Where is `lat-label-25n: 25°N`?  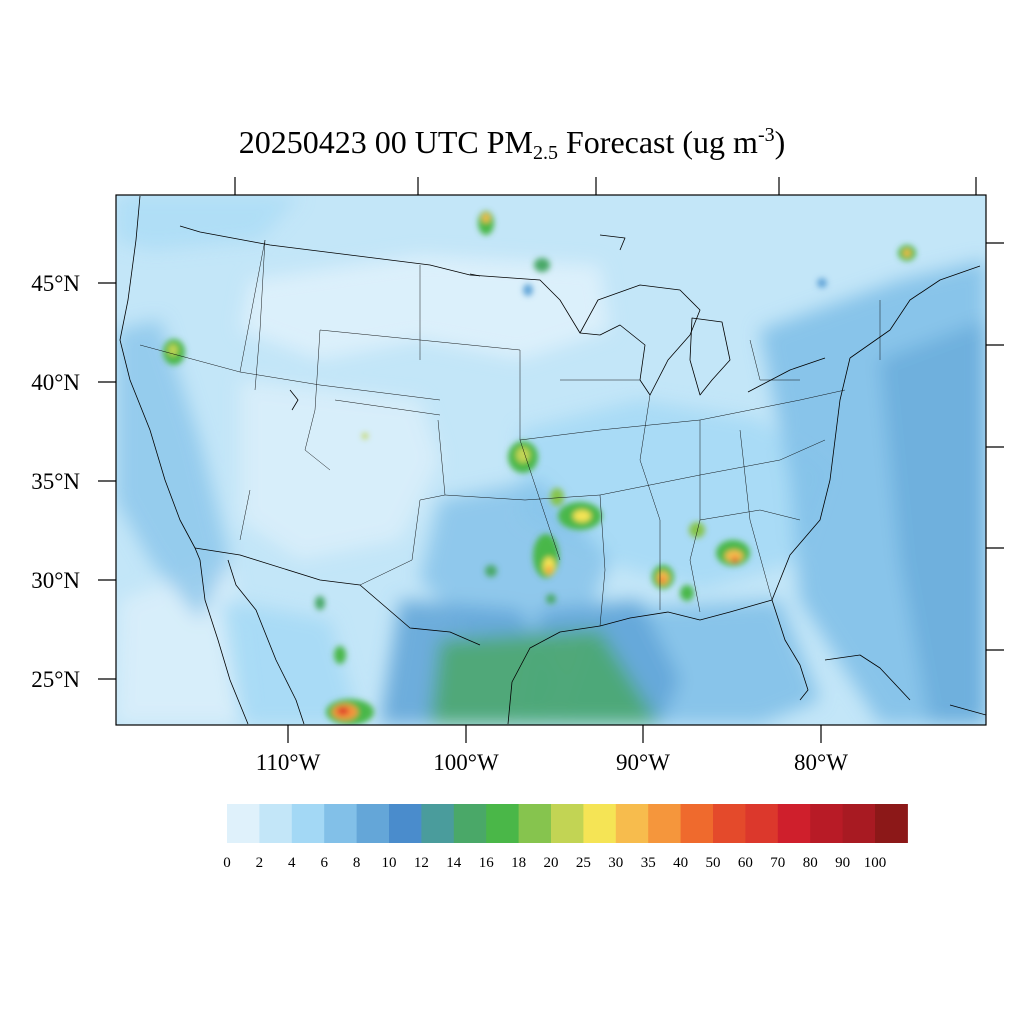 lat-label-25n: 25°N is located at coordinates (55, 679).